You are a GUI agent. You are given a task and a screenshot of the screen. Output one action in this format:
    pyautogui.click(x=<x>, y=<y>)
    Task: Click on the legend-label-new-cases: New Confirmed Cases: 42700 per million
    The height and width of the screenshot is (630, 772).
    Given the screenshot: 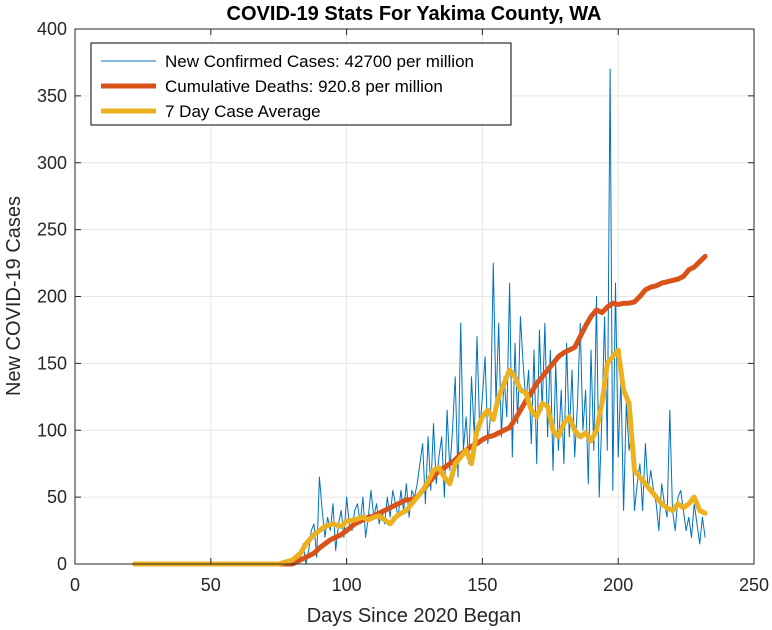 What is the action you would take?
    pyautogui.click(x=319, y=61)
    